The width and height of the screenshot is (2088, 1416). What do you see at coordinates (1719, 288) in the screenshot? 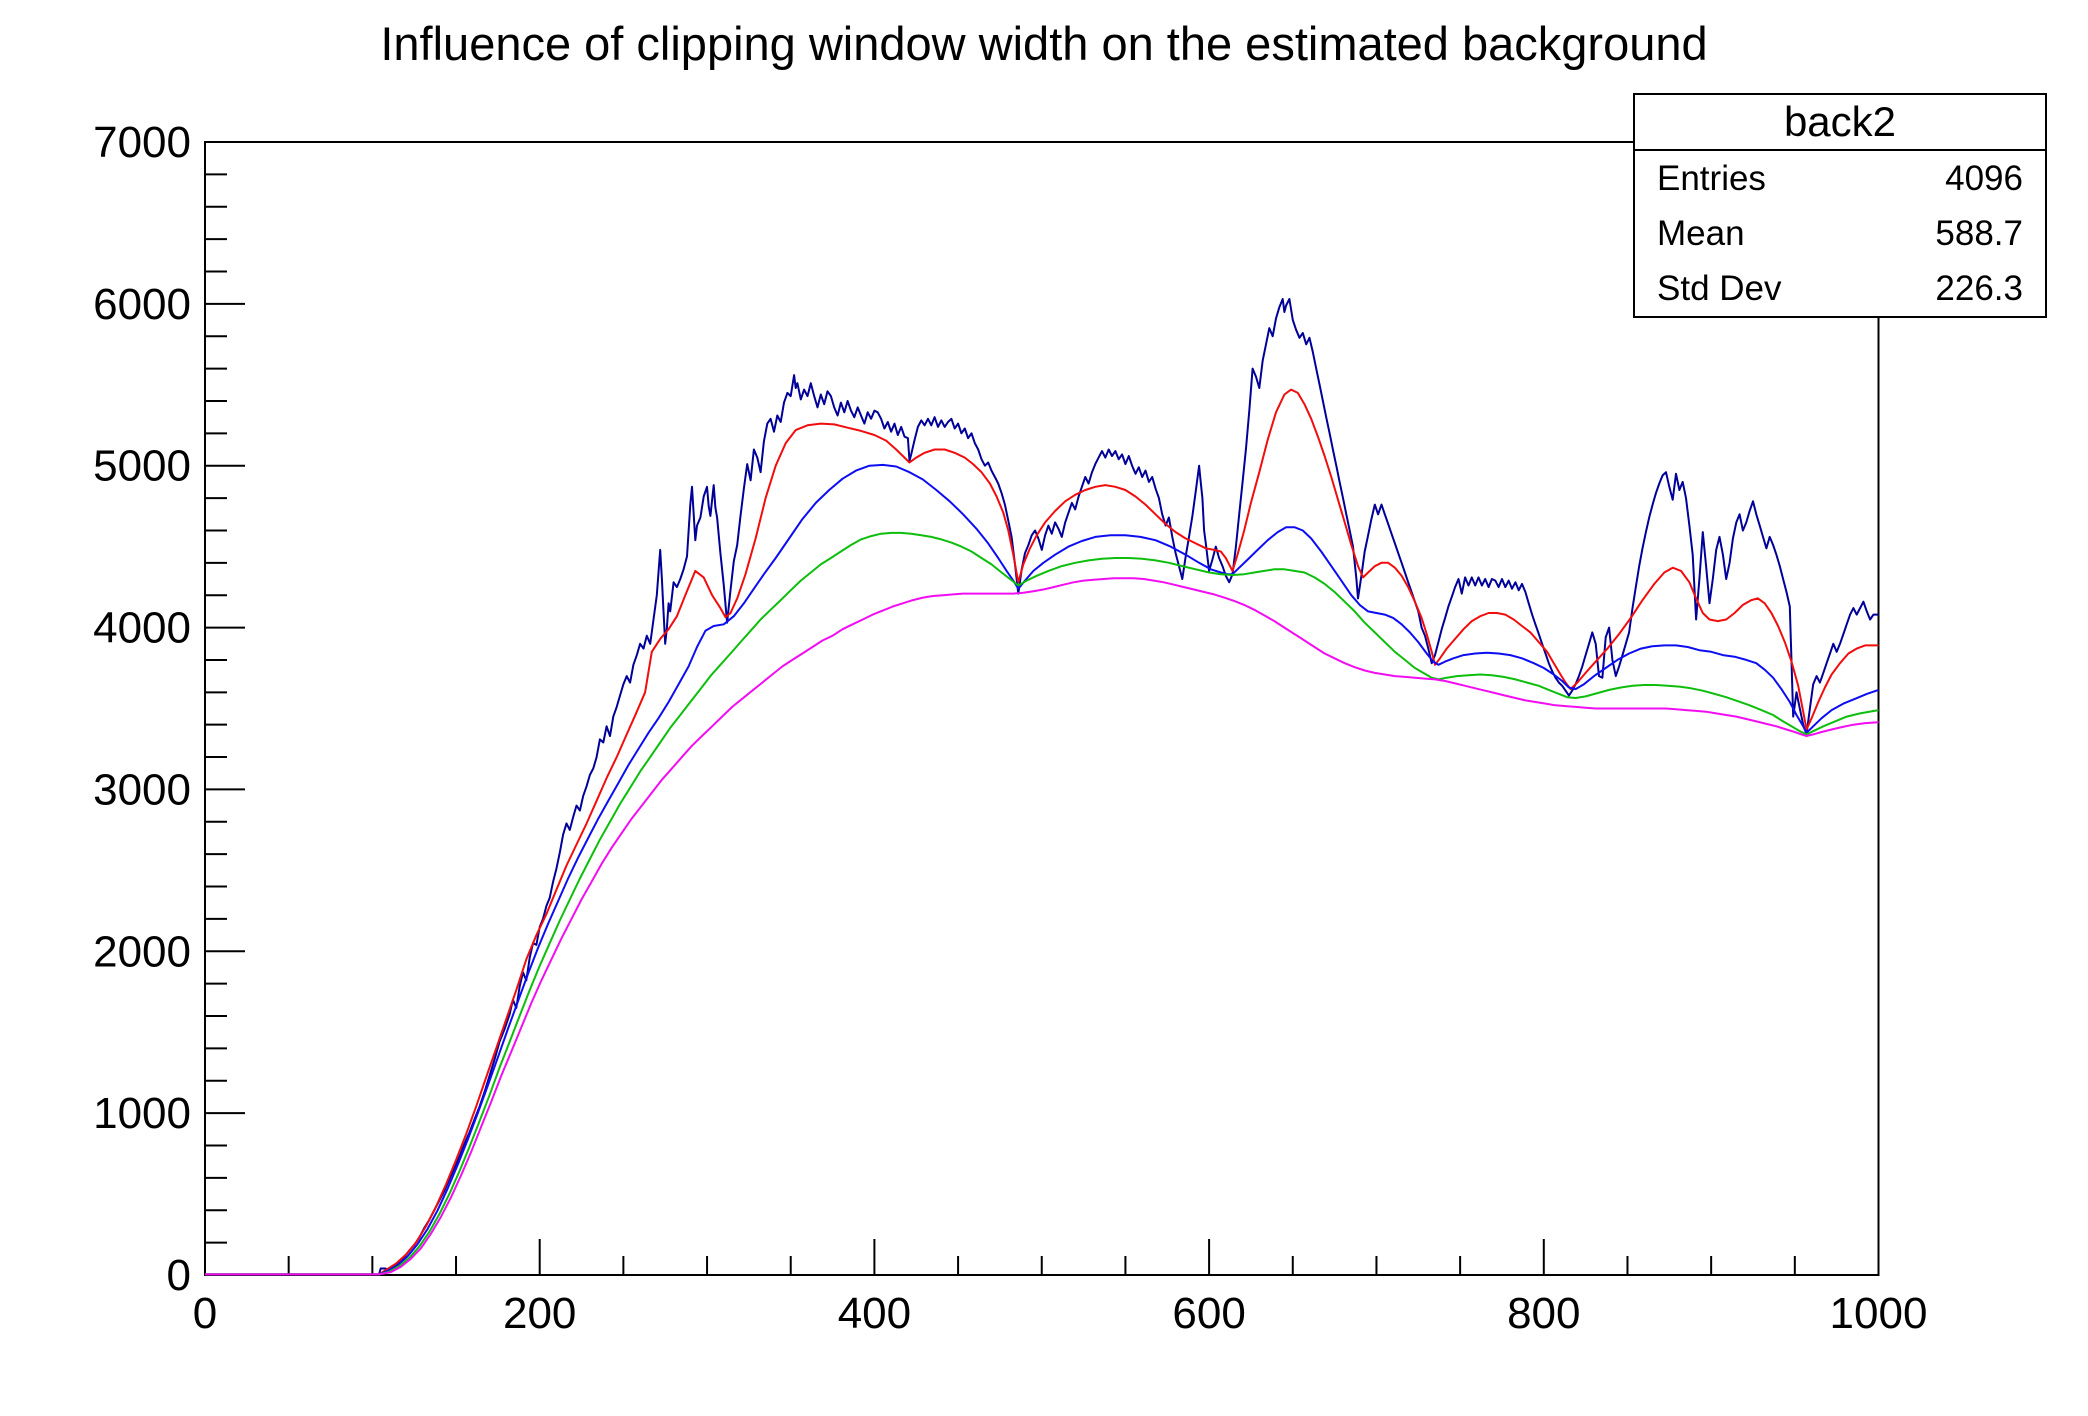
I see `stats-label: Std Dev` at bounding box center [1719, 288].